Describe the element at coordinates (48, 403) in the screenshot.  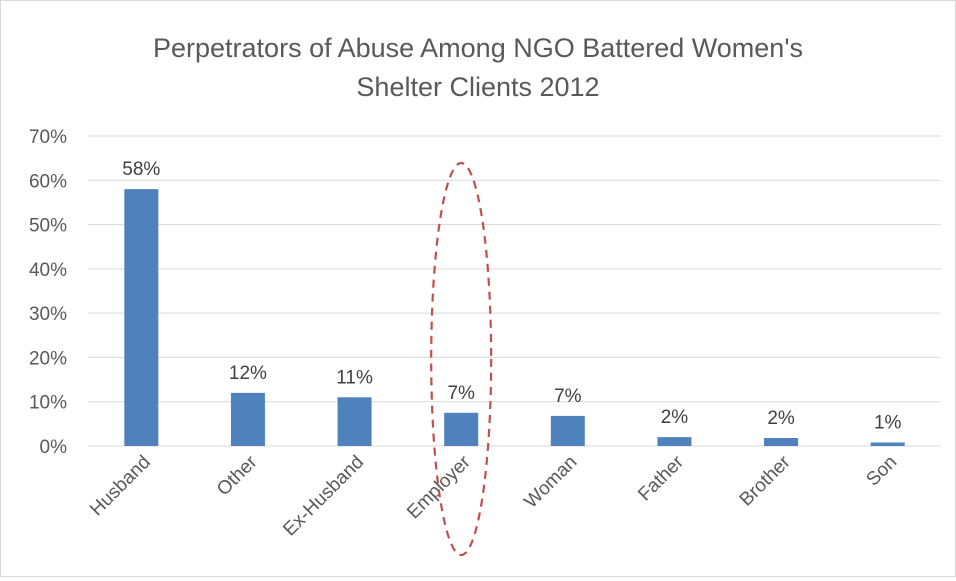
I see `y-tick-label: 10%` at that location.